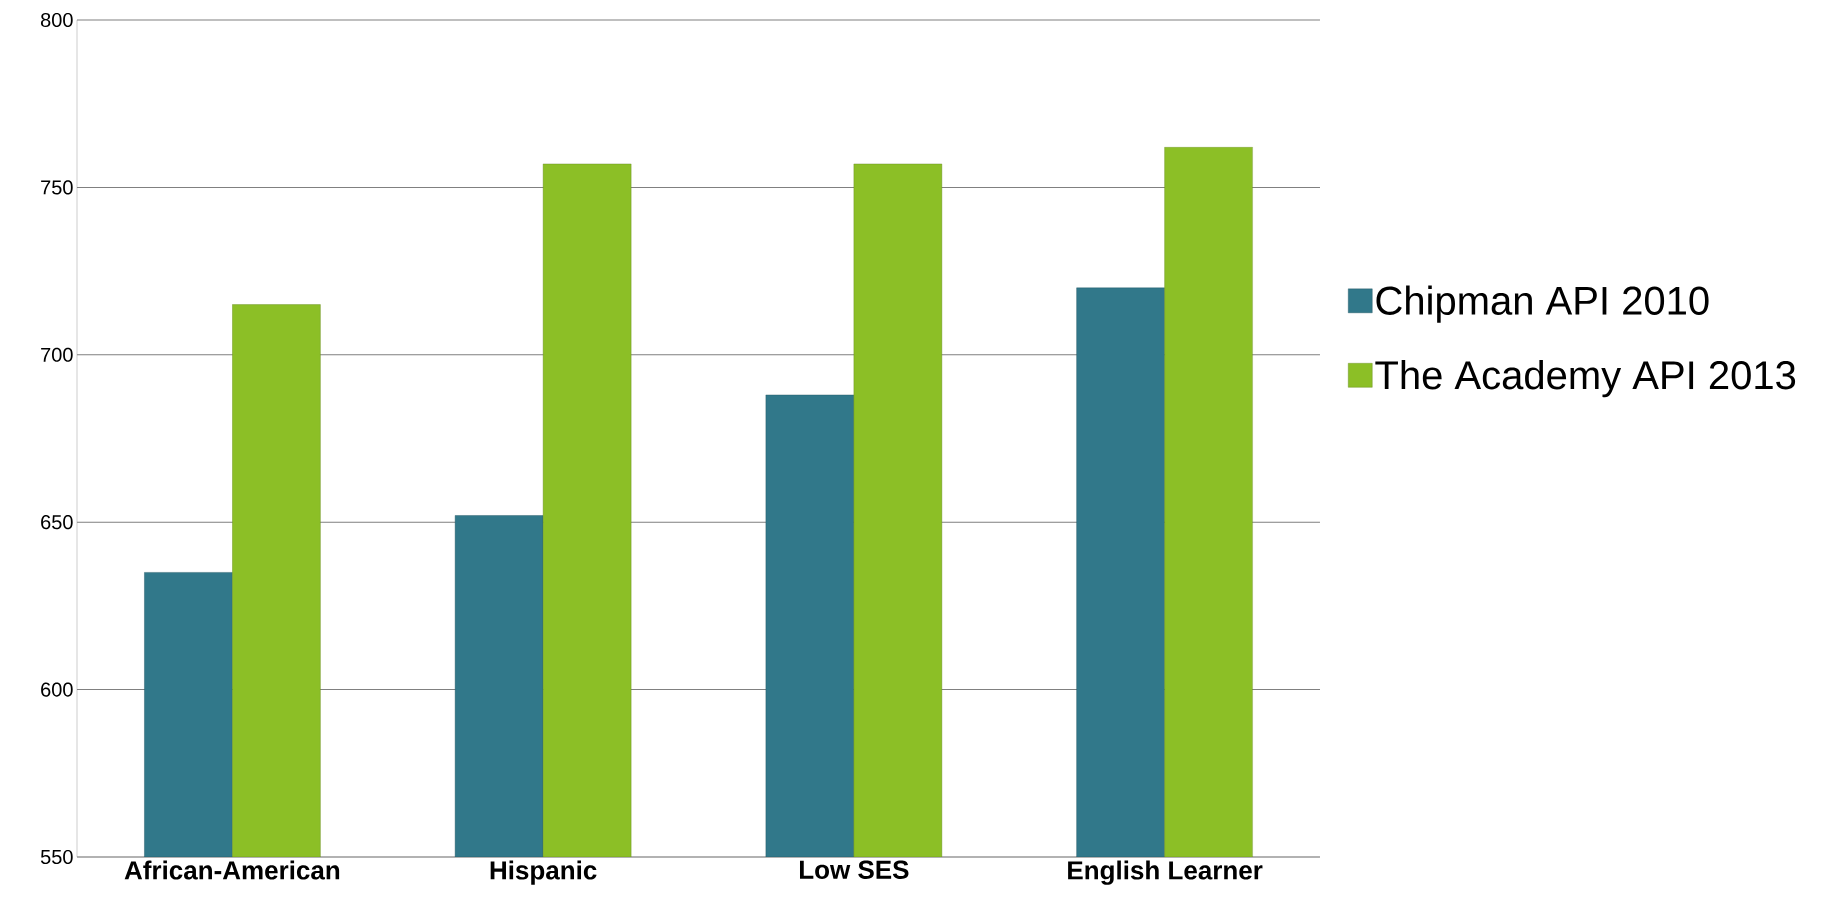 This screenshot has height=915, width=1847. What do you see at coordinates (57, 187) in the screenshot?
I see `y-tick-label: 750` at bounding box center [57, 187].